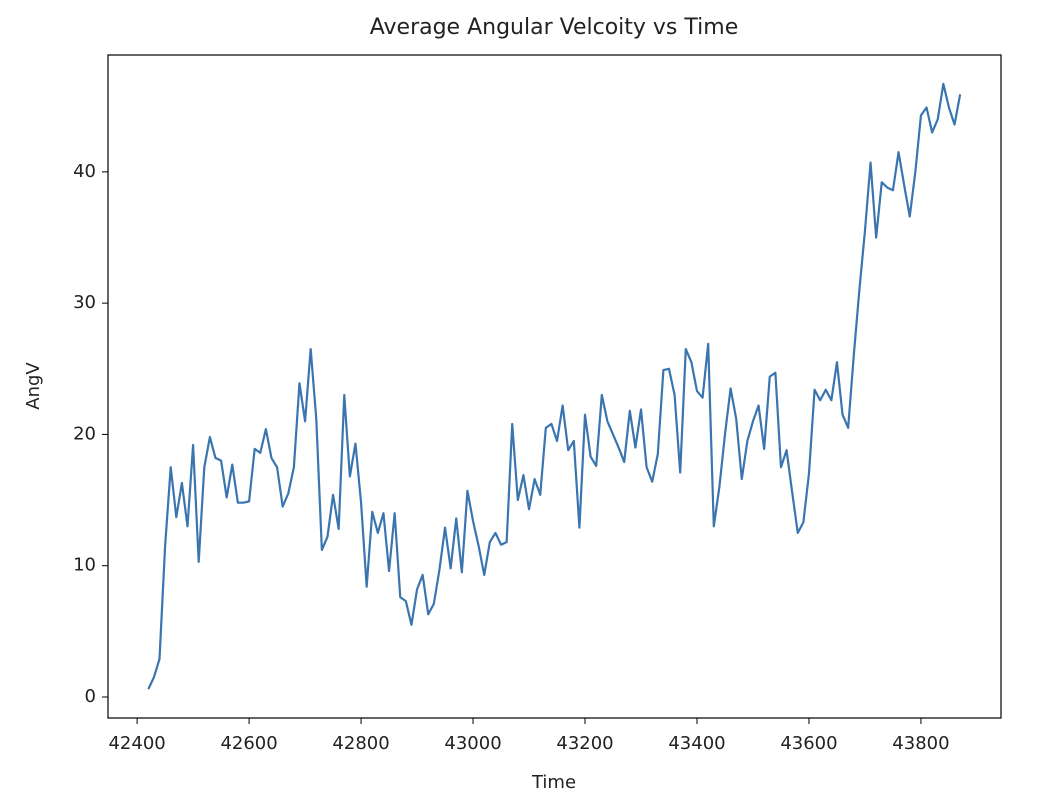 The image size is (1060, 812). What do you see at coordinates (84, 302) in the screenshot?
I see `y-tick-label: 30` at bounding box center [84, 302].